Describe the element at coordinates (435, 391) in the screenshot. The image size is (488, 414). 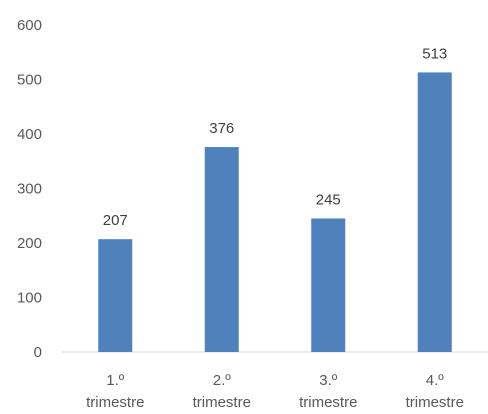
I see `x-category-label: 4.º trimestre` at that location.